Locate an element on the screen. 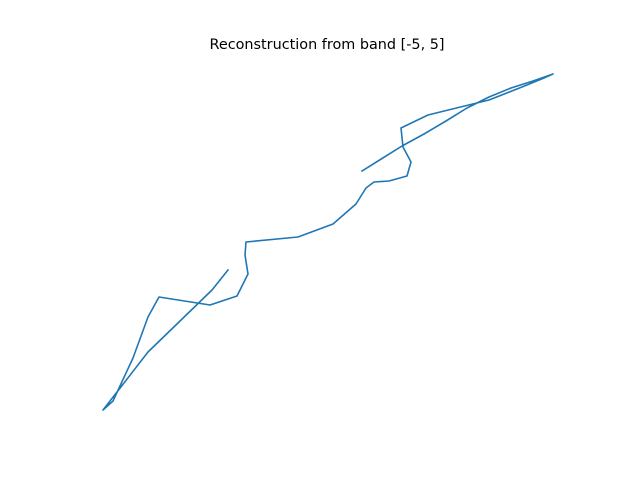 The width and height of the screenshot is (640, 480). chart-title: Reconstruction from band [-5, 5] is located at coordinates (327, 45).